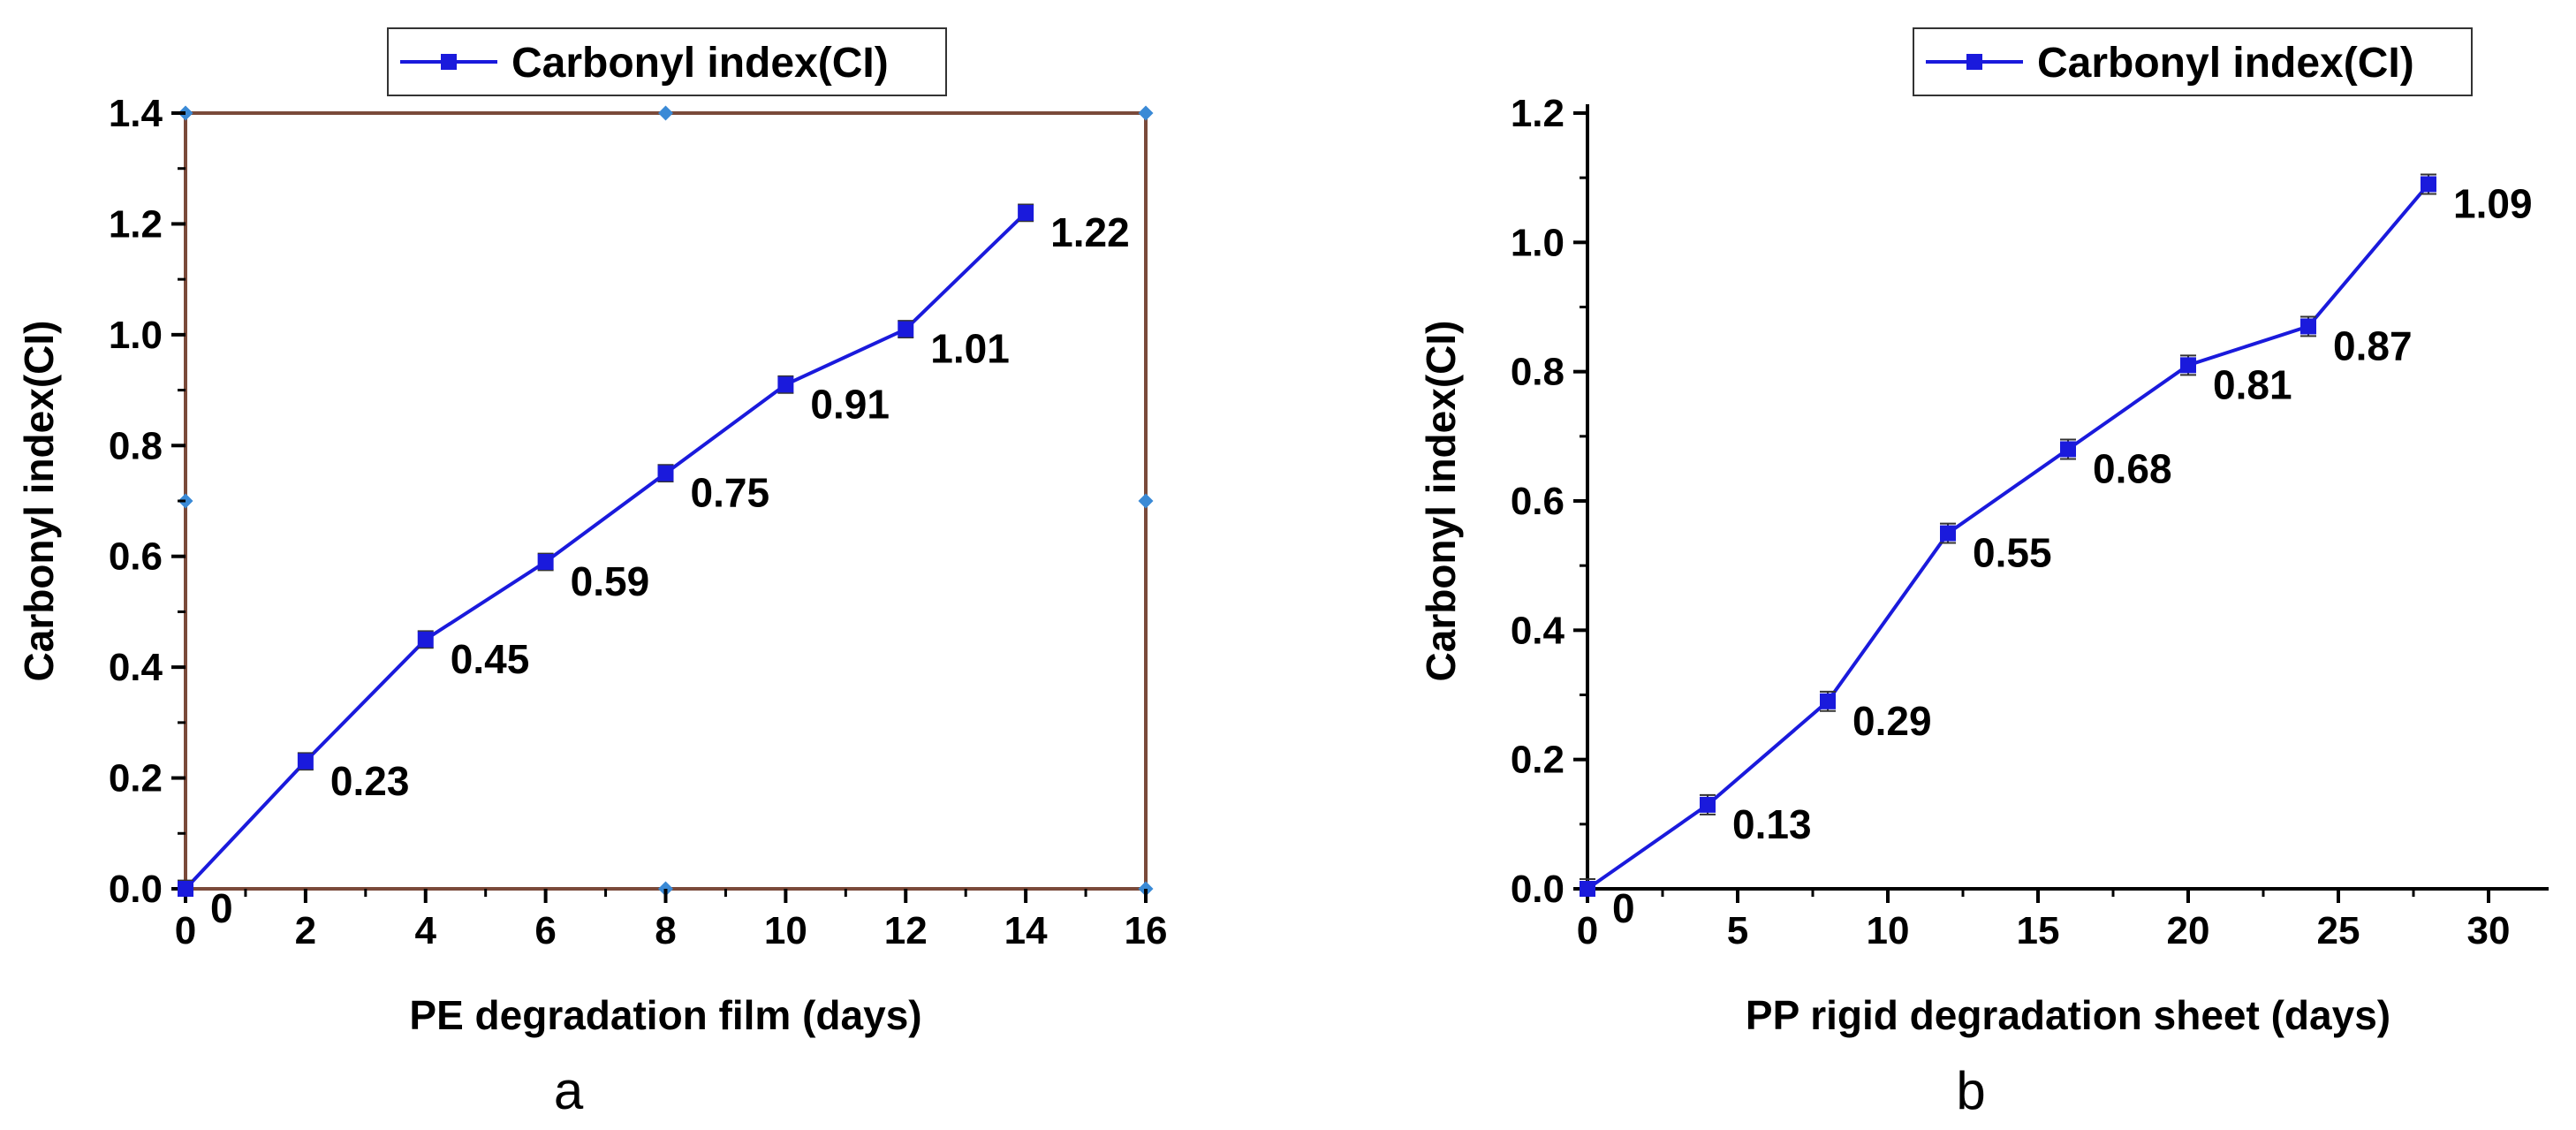 Image resolution: width=2576 pixels, height=1130 pixels. Describe the element at coordinates (2489, 931) in the screenshot. I see `x-tick-label: 30` at that location.